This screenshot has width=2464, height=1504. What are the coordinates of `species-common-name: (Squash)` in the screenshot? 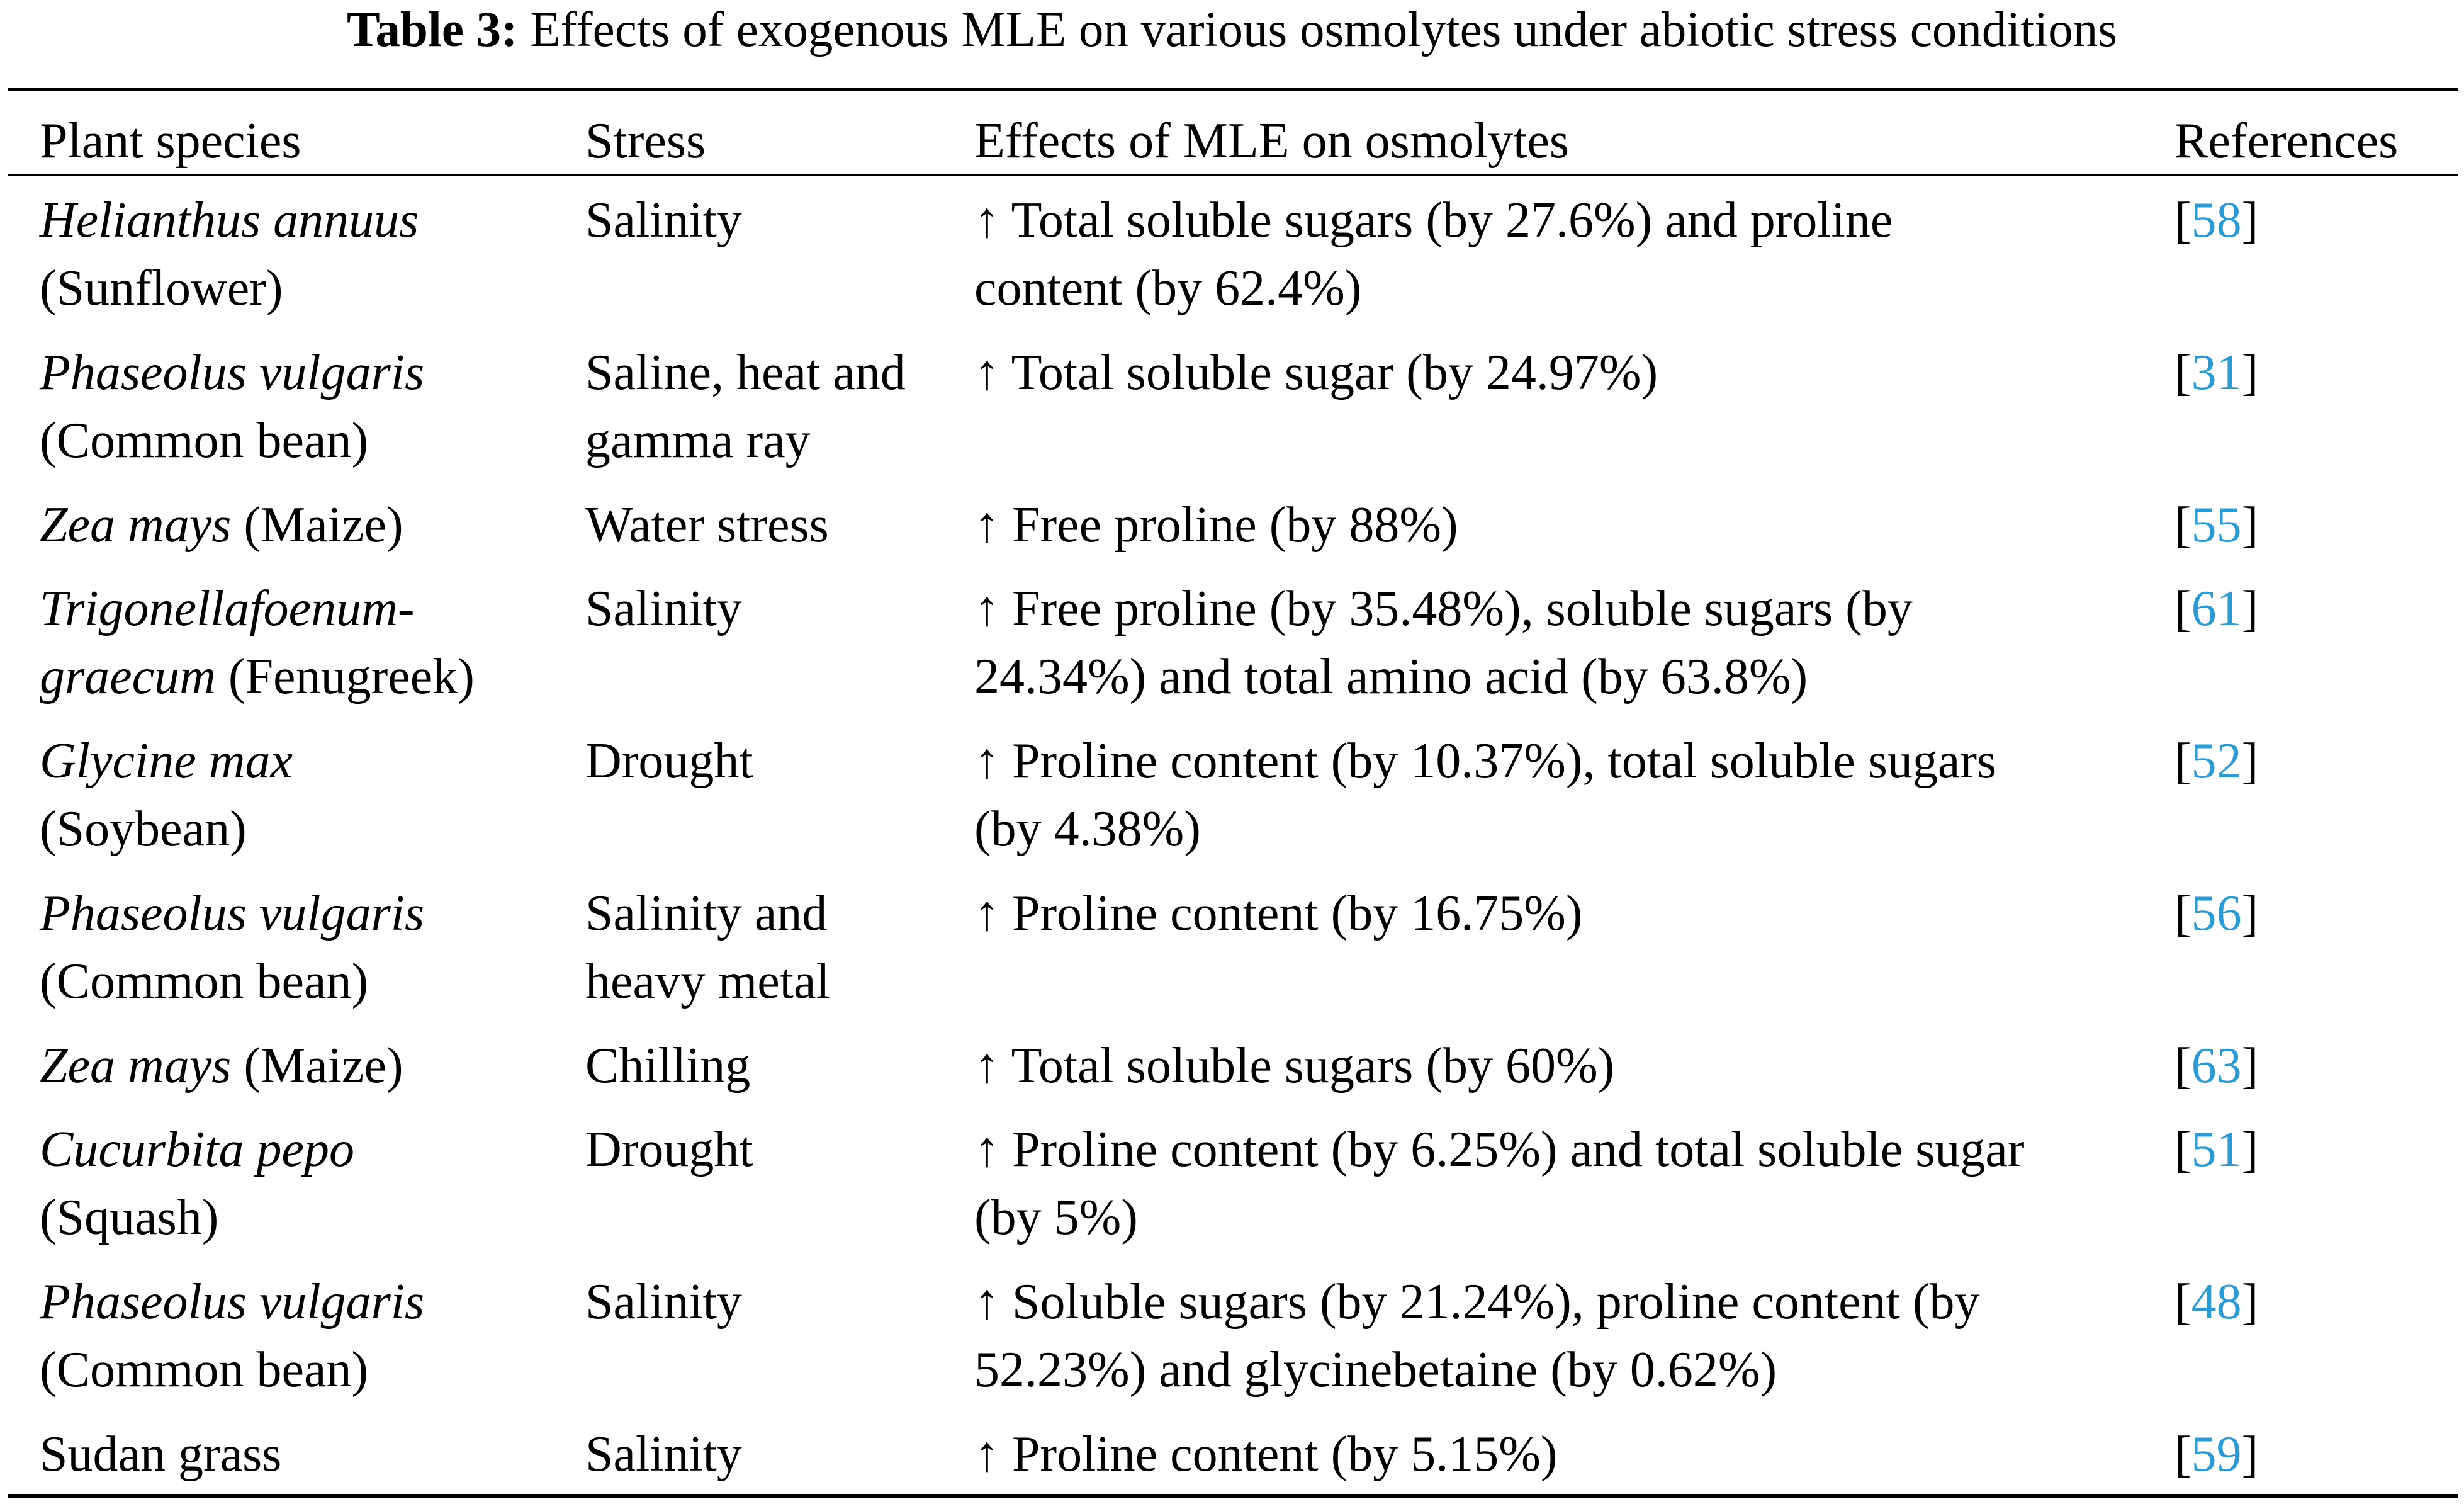 It's located at (129, 1217).